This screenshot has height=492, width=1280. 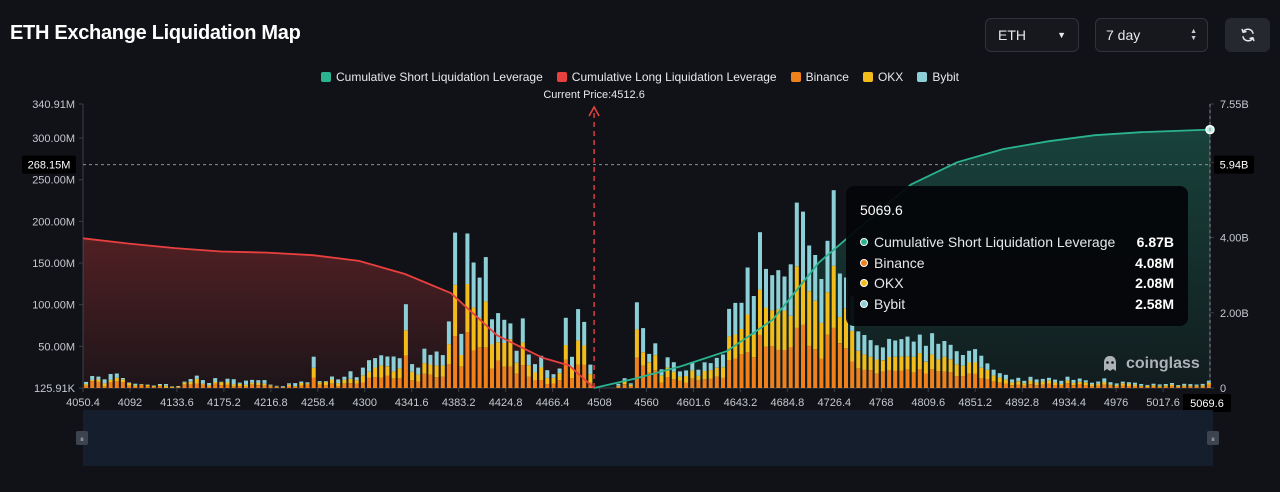 What do you see at coordinates (1151, 35) in the screenshot?
I see `range-select: 7 day ▲ ▼` at bounding box center [1151, 35].